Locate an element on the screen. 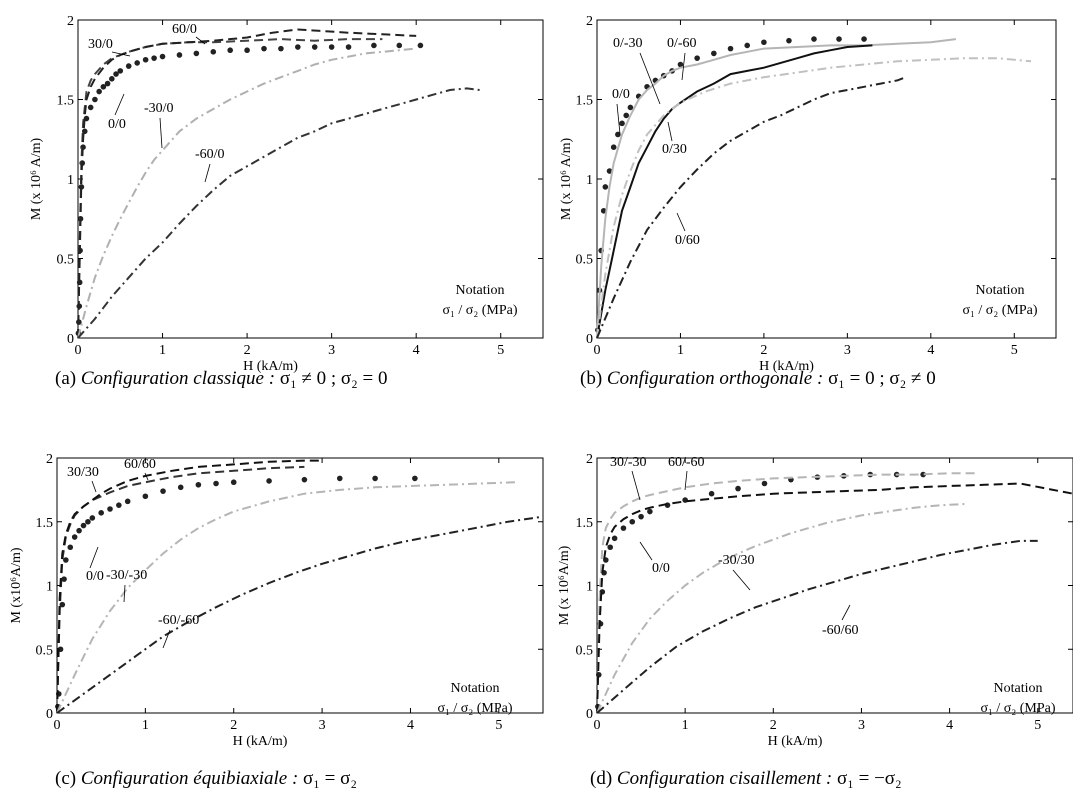 Image resolution: width=1073 pixels, height=796 pixels. caption-prefix: (a) is located at coordinates (68, 378).